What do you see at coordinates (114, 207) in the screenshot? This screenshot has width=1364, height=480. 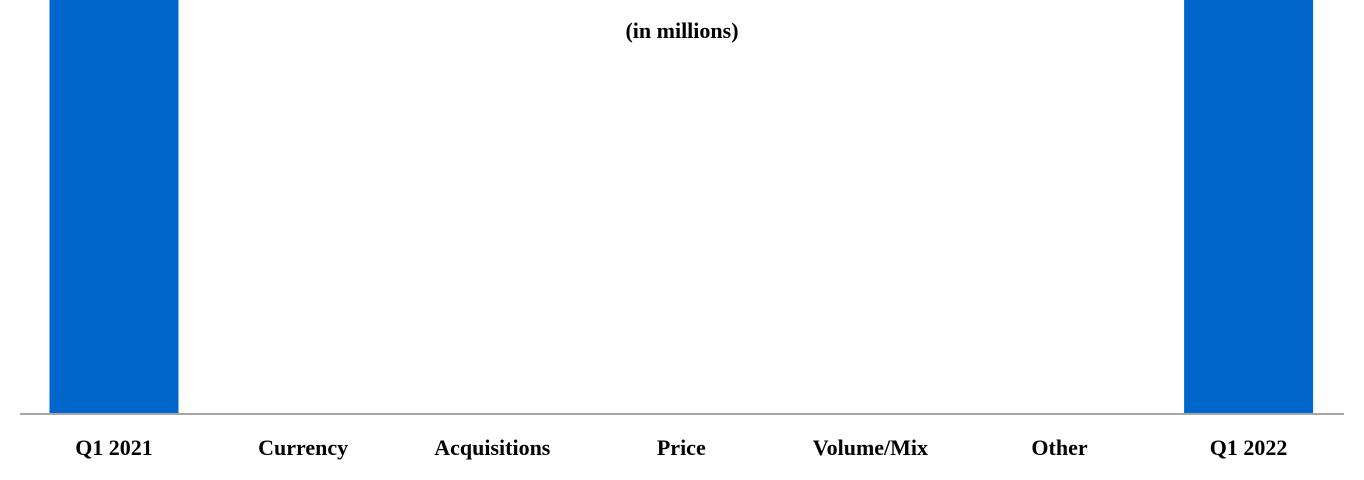 I see `bar-q1-2021` at bounding box center [114, 207].